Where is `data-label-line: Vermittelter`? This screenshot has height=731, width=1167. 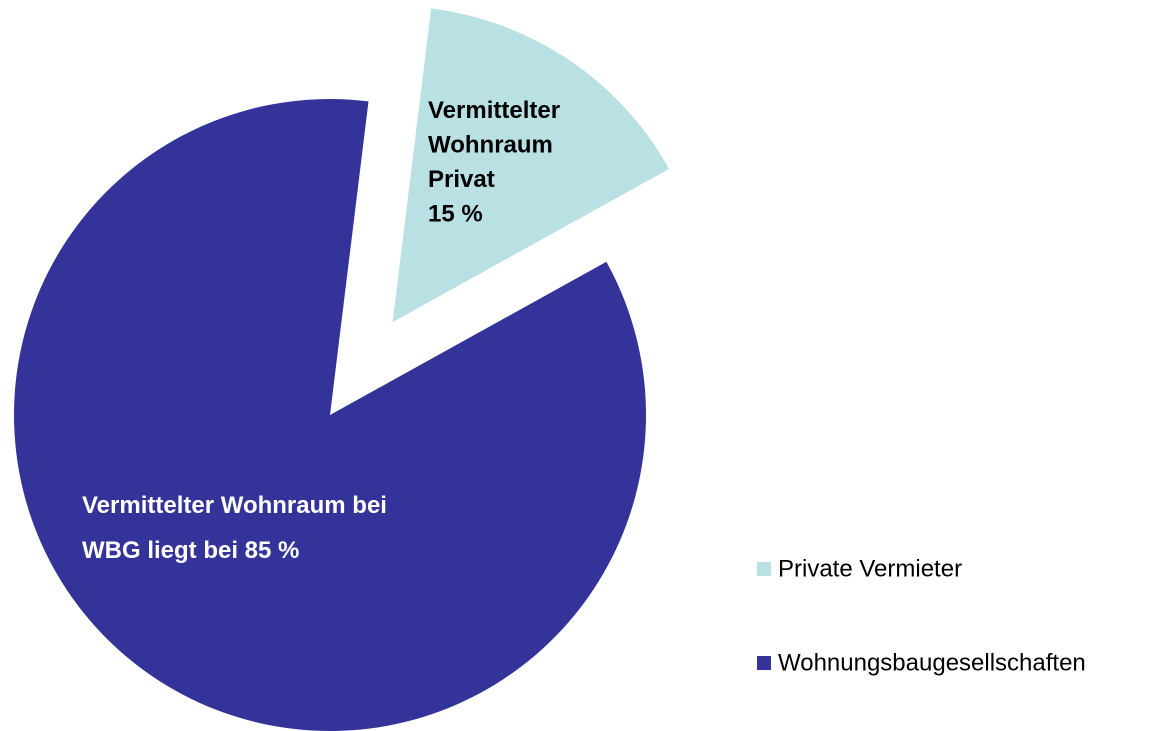
data-label-line: Vermittelter is located at coordinates (494, 110).